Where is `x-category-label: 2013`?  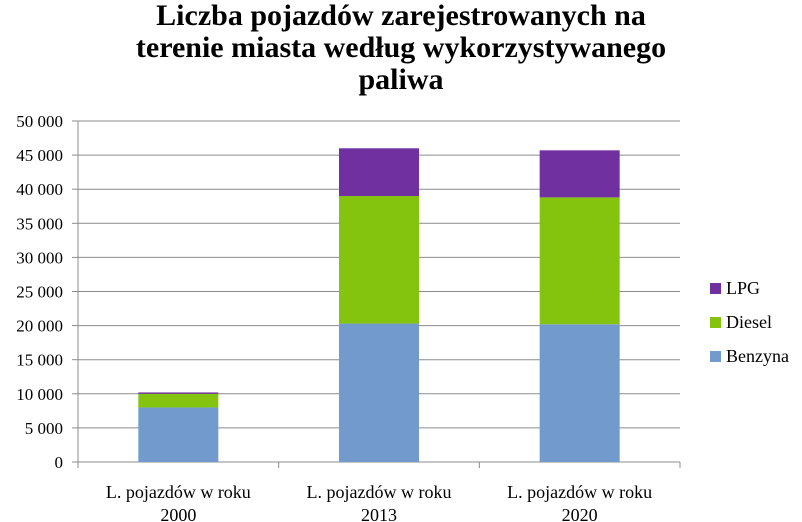 x-category-label: 2013 is located at coordinates (379, 513).